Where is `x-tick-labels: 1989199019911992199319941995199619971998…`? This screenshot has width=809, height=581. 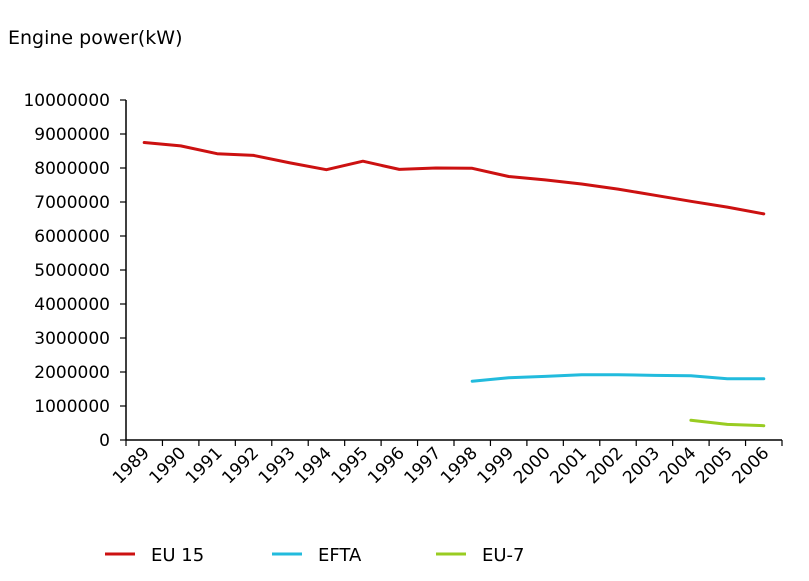
x-tick-labels: 1989199019911992199319941995199619971998… is located at coordinates (441, 465).